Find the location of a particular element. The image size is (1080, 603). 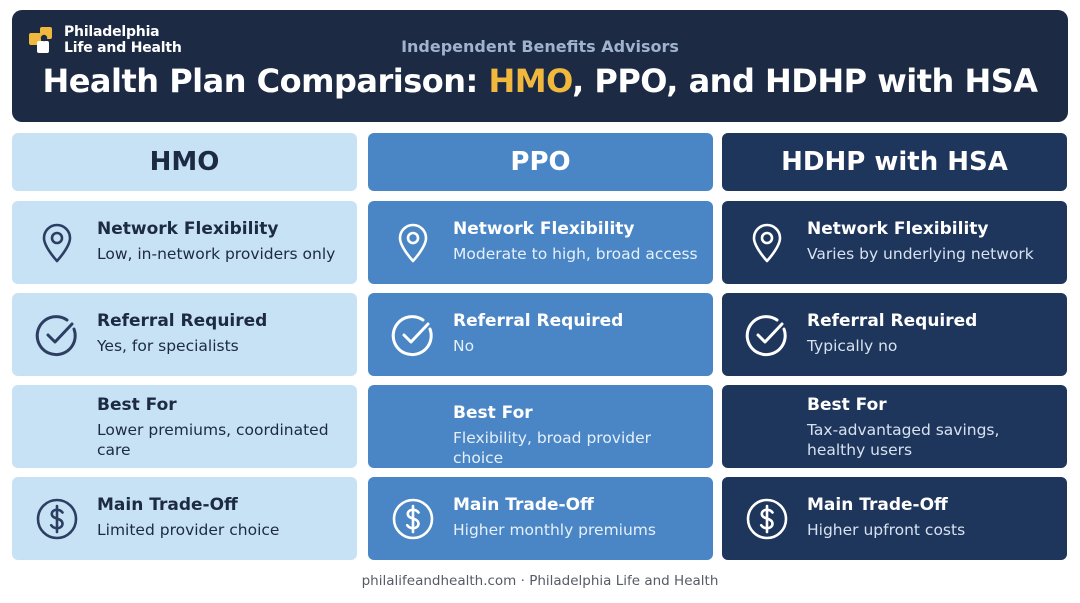

brand-logo: Philadelphia Life and Health is located at coordinates (104, 40).